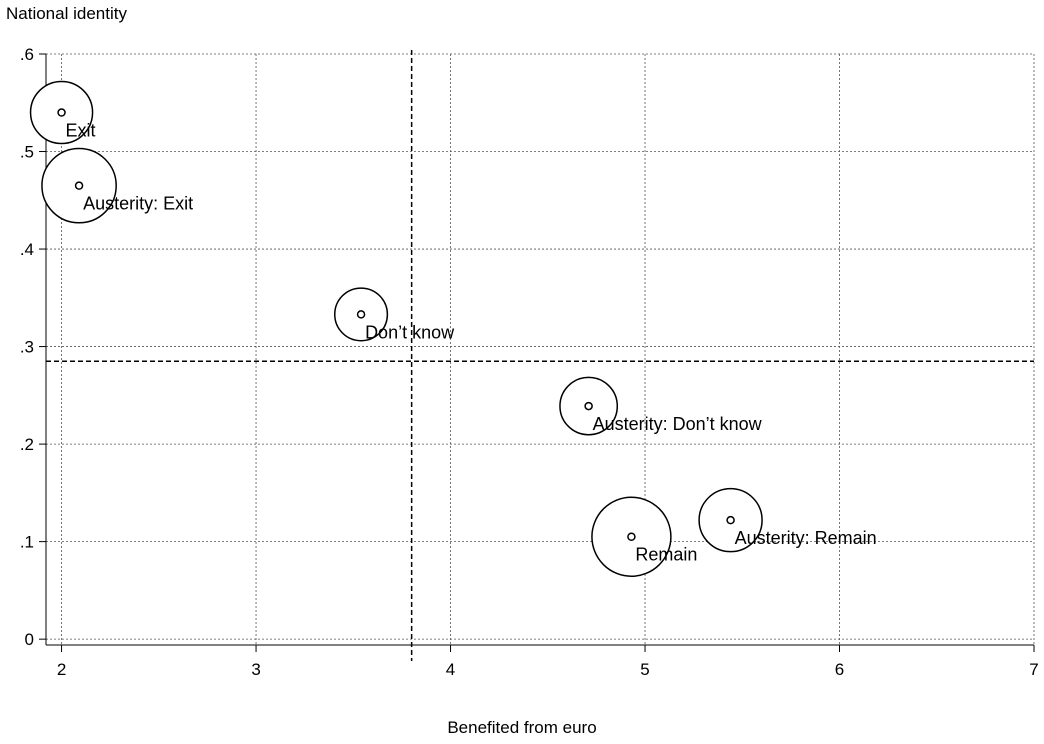 The image size is (1044, 744). Describe the element at coordinates (138, 204) in the screenshot. I see `point-label: Austerity: Exit` at that location.